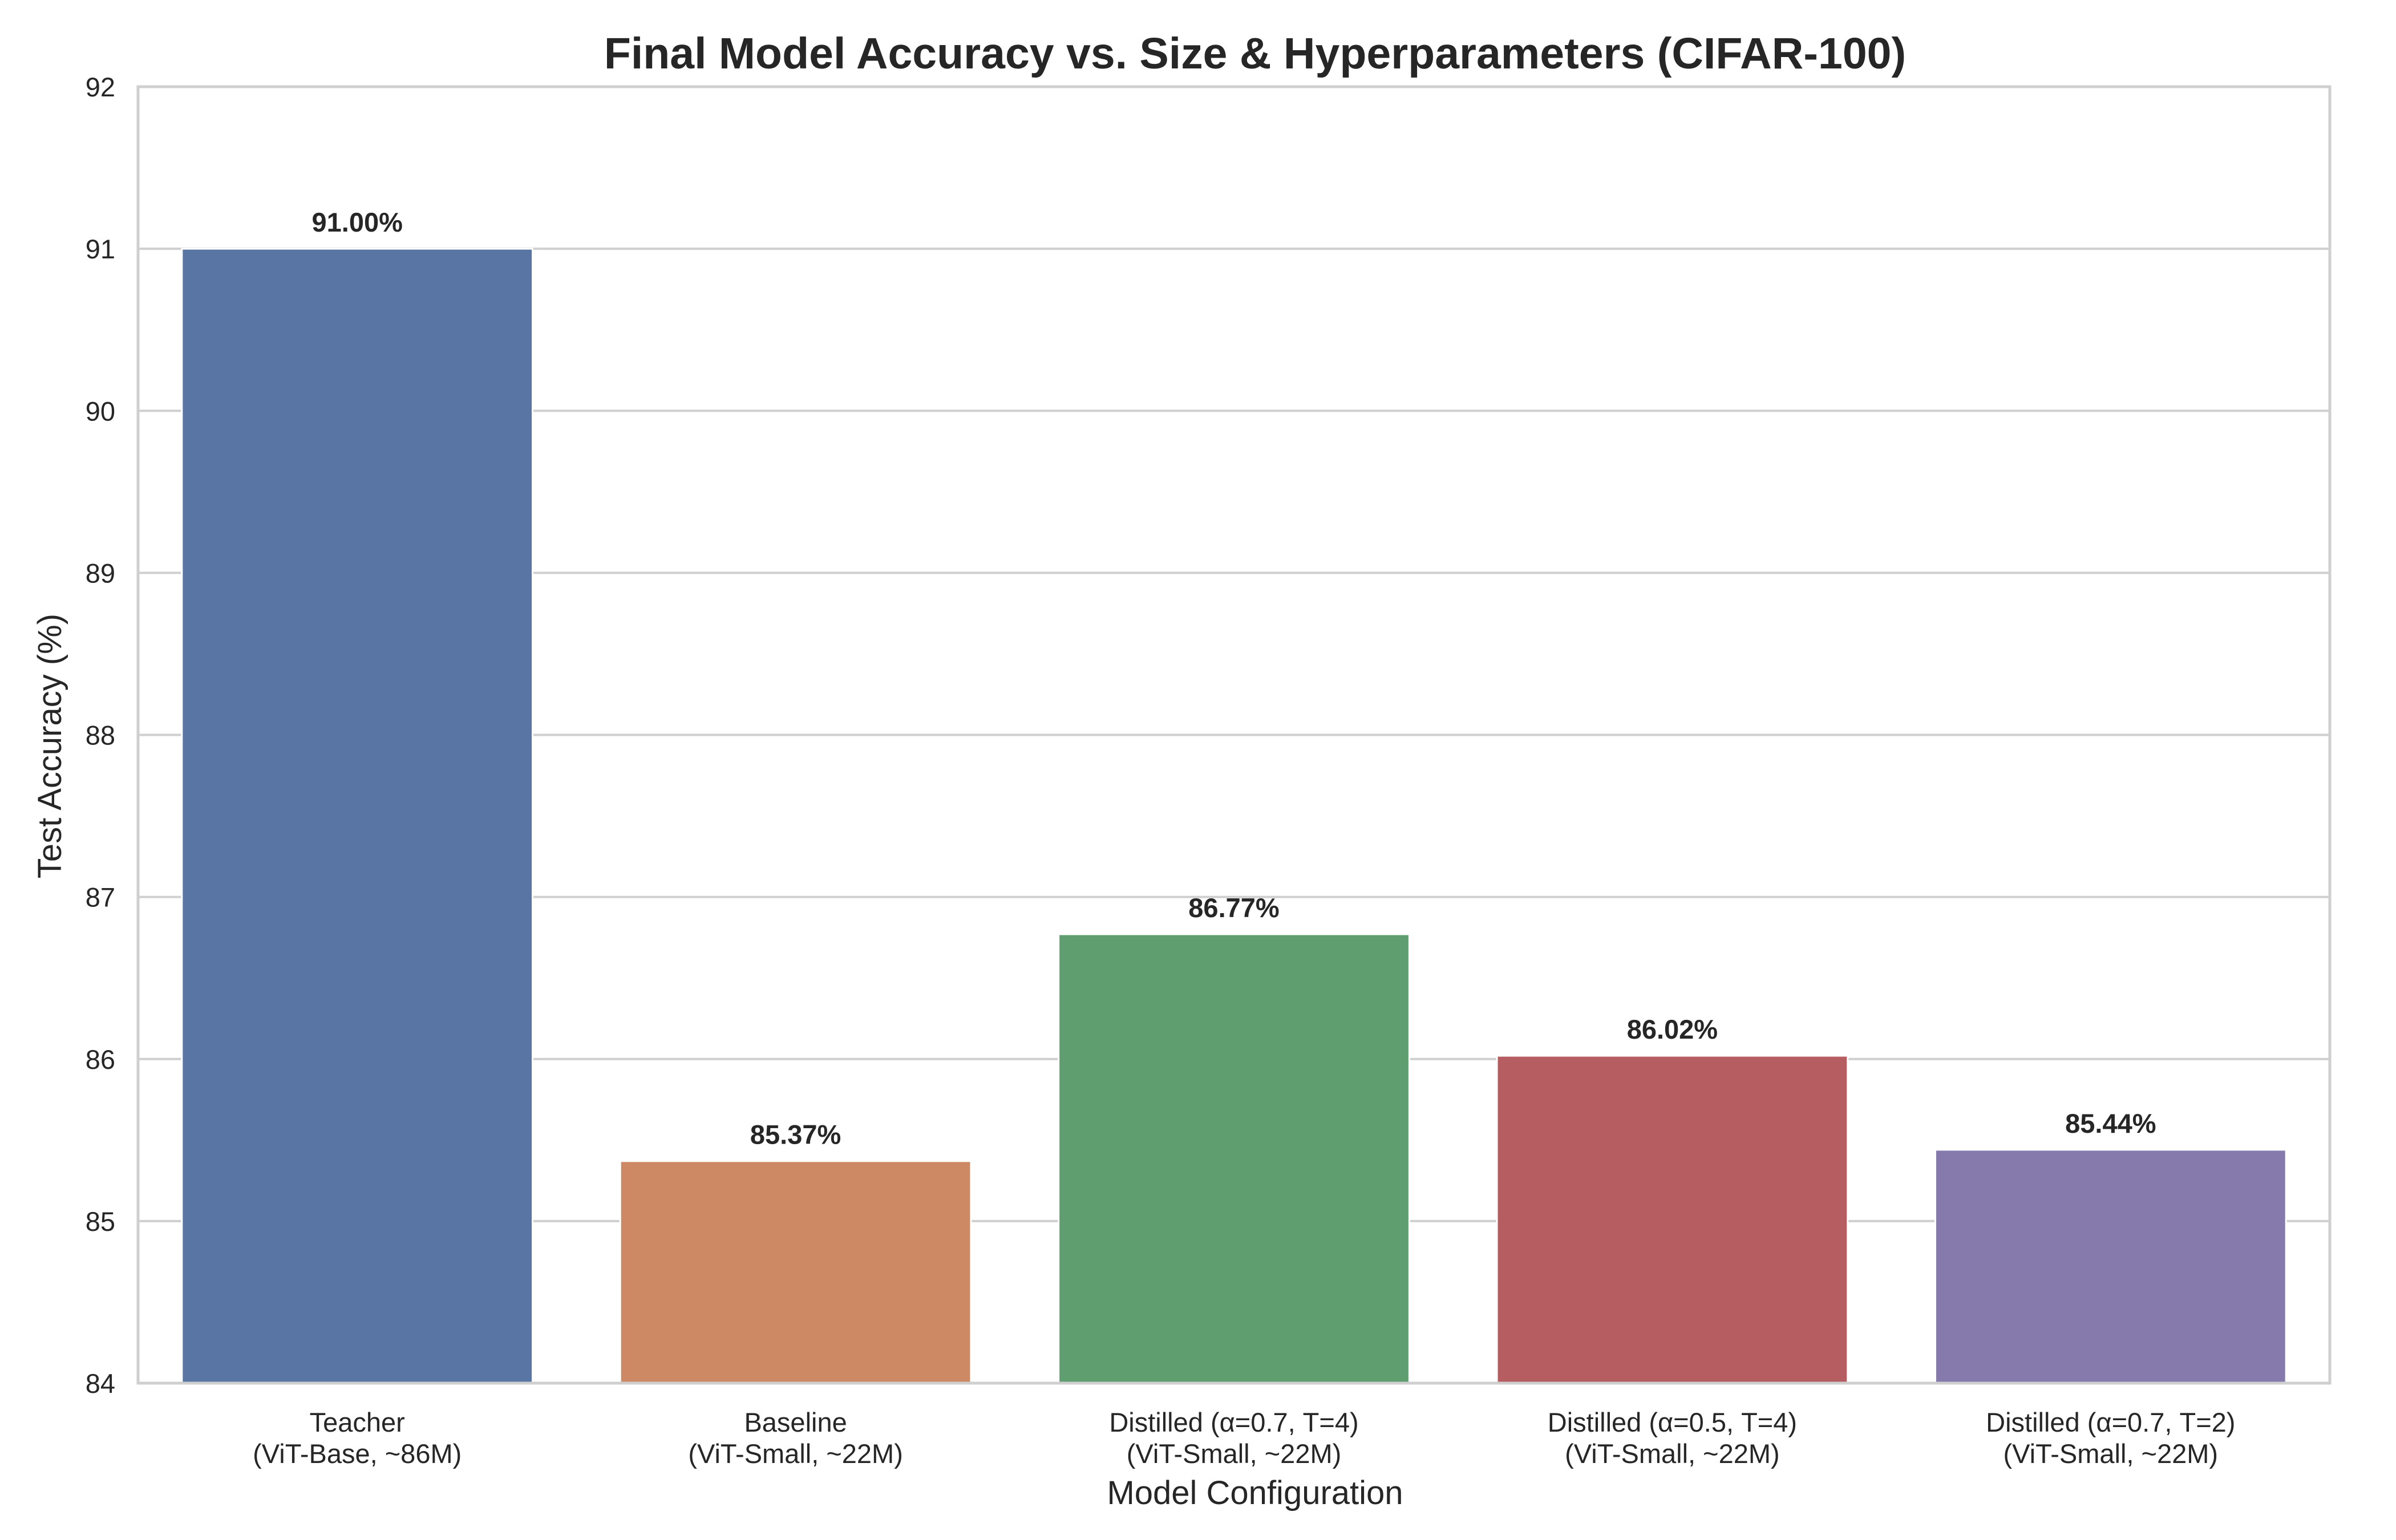 The height and width of the screenshot is (1540, 2396). What do you see at coordinates (796, 1135) in the screenshot?
I see `bar-value-label: 85.37%` at bounding box center [796, 1135].